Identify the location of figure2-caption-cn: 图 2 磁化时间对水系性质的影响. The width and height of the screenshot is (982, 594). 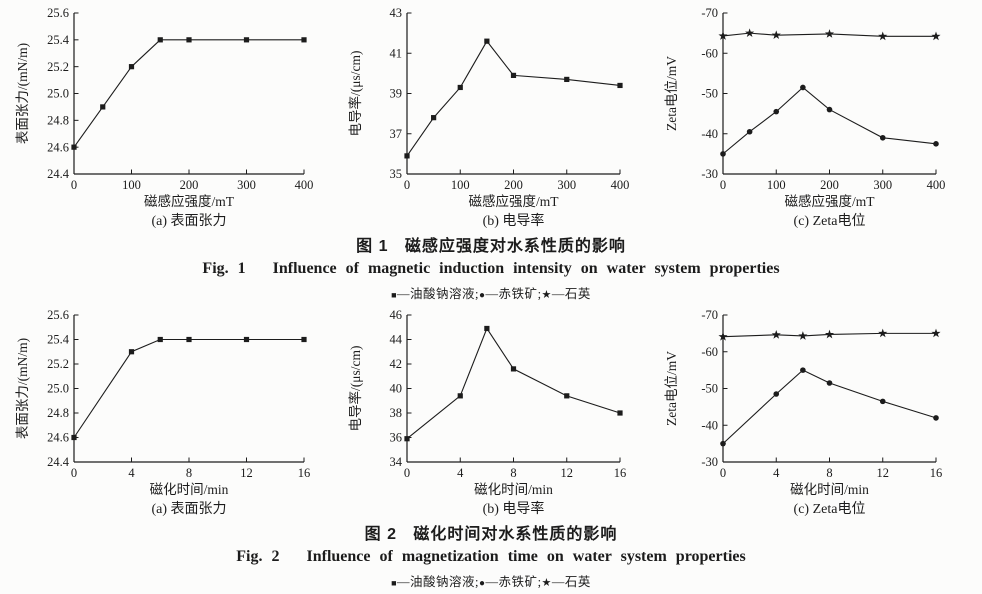
(491, 534).